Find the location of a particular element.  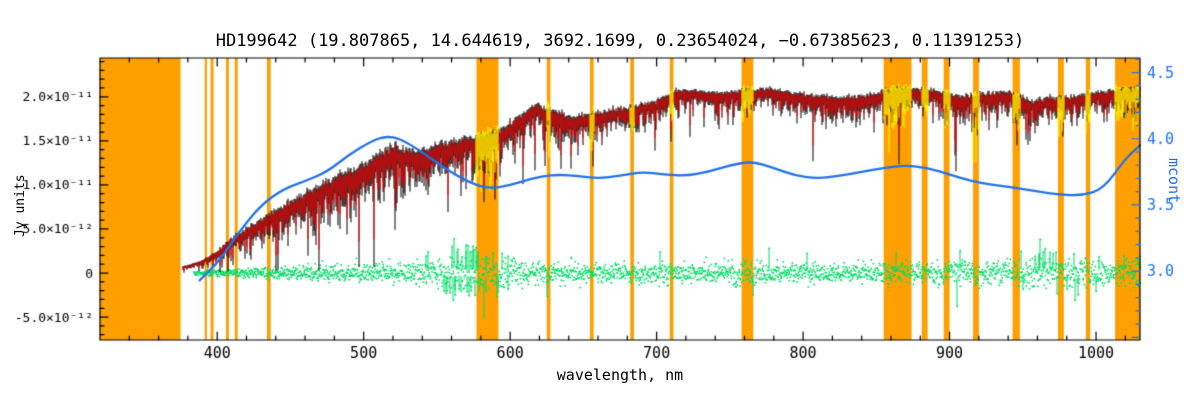

x-axis-label: wavelength, nm is located at coordinates (620, 375).